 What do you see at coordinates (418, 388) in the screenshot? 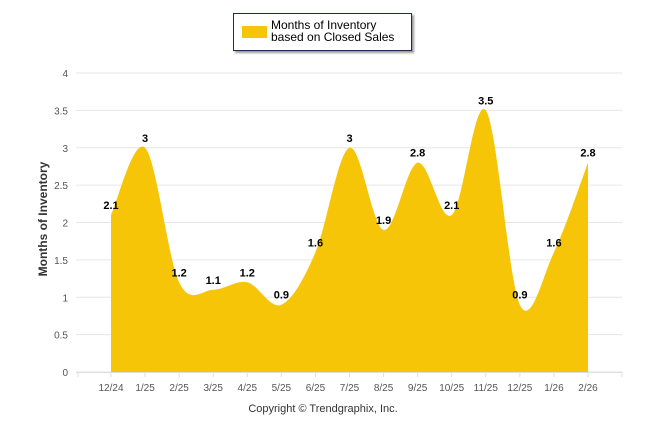
I see `x-tick-label: 9/25` at bounding box center [418, 388].